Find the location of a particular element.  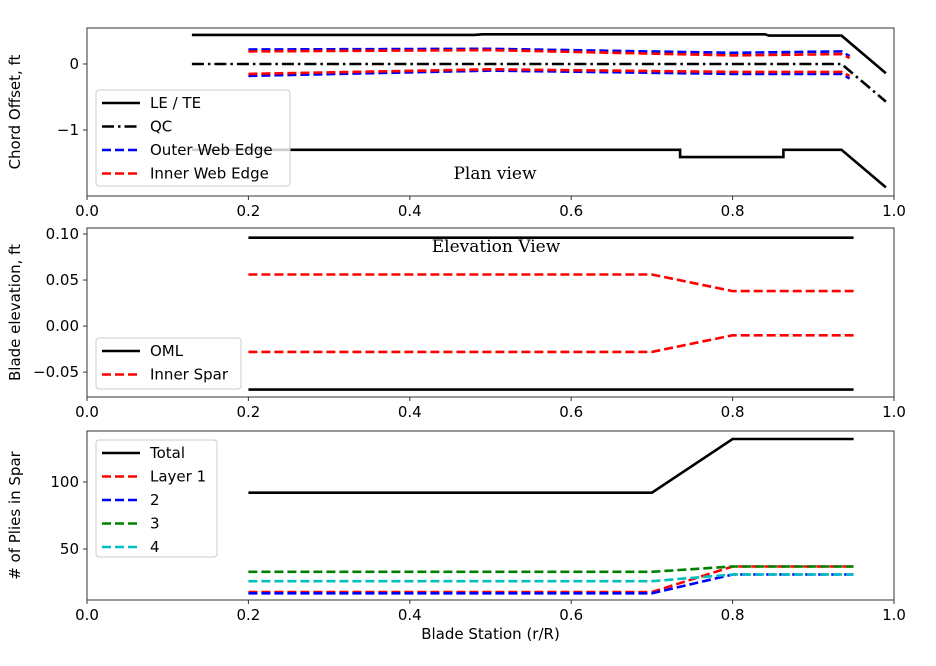

y-tick-label: 50 is located at coordinates (69, 549).